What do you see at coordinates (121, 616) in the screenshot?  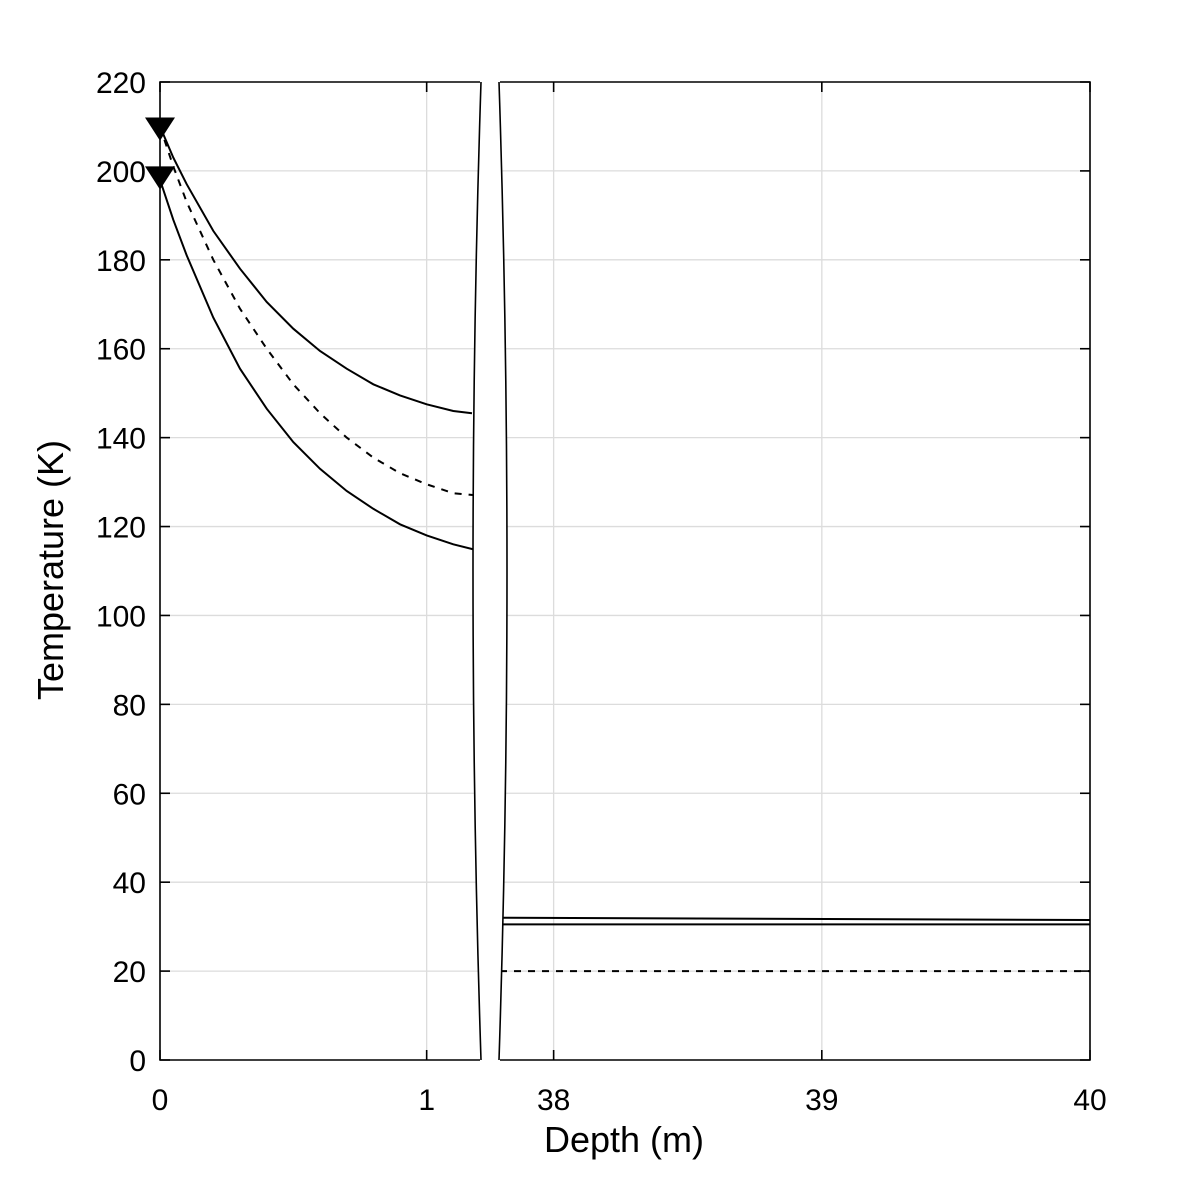 I see `y-tick-label: 100` at bounding box center [121, 616].